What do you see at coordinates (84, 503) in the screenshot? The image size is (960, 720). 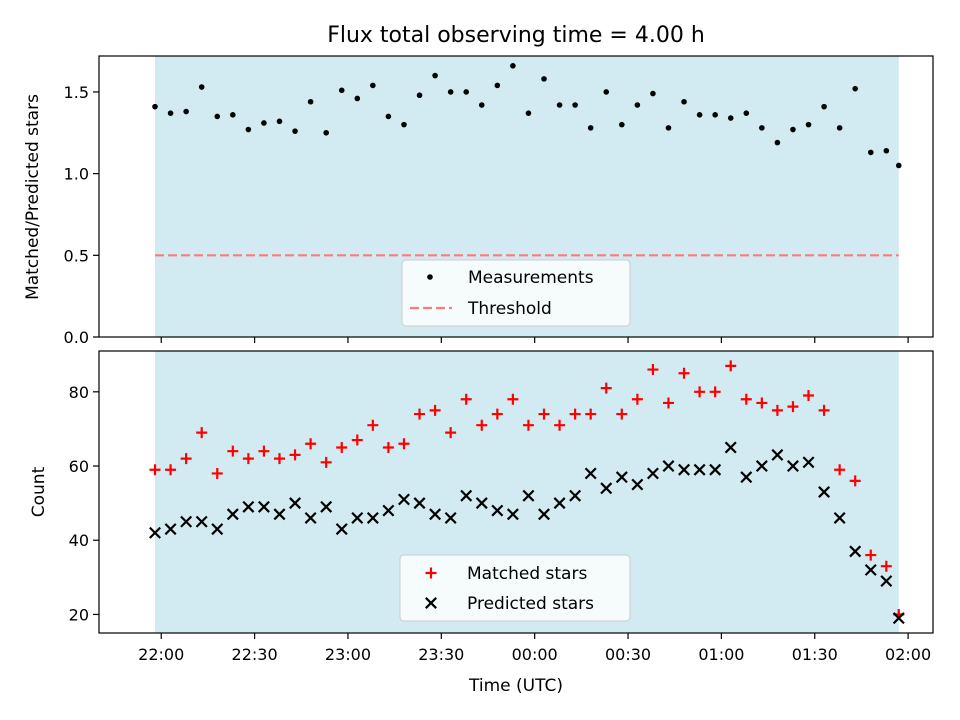 I see `count-y-axis: 20 40 60 80` at bounding box center [84, 503].